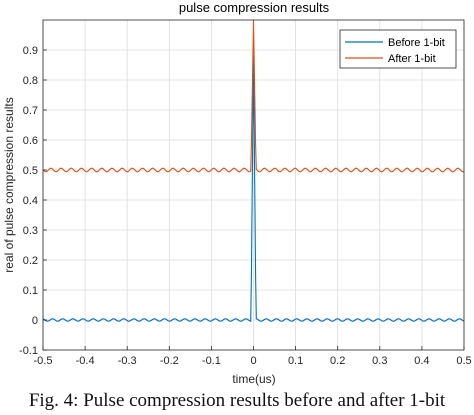 This screenshot has height=415, width=474. I want to click on legend-box, so click(398, 49).